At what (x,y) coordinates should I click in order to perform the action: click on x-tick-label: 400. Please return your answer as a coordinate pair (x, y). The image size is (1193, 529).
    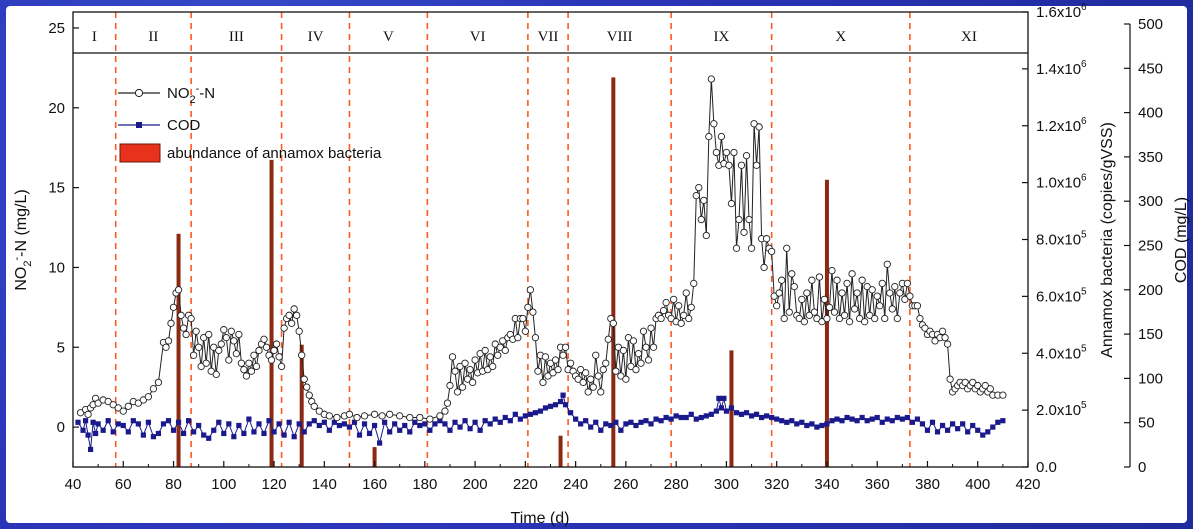
    Looking at the image, I should click on (977, 484).